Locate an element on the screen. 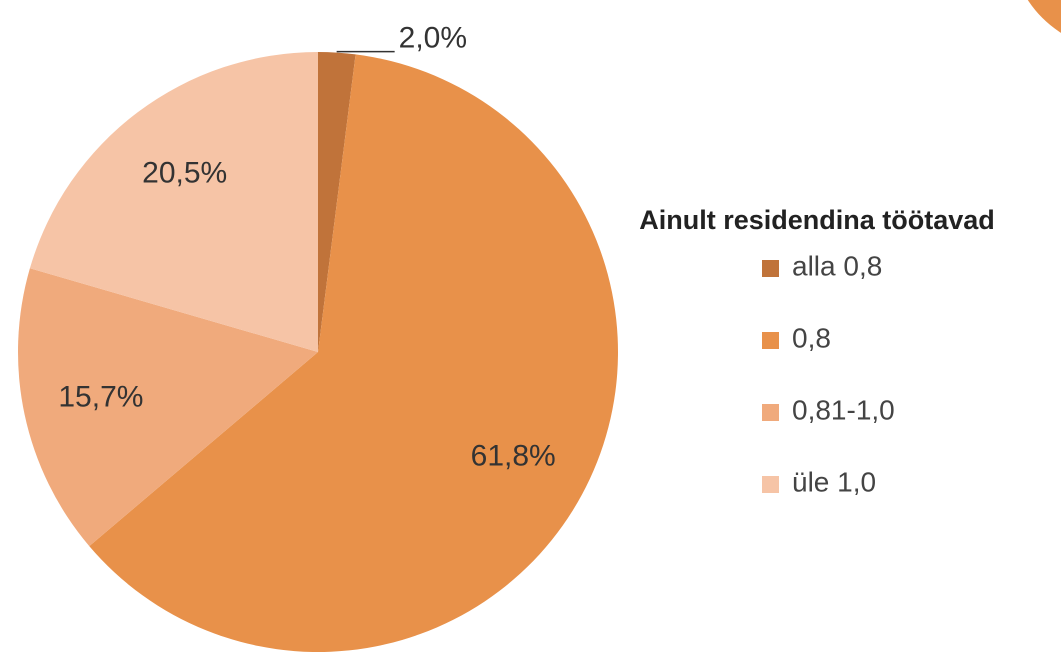 The width and height of the screenshot is (1061, 659). legend-label: üle 1,0 is located at coordinates (834, 481).